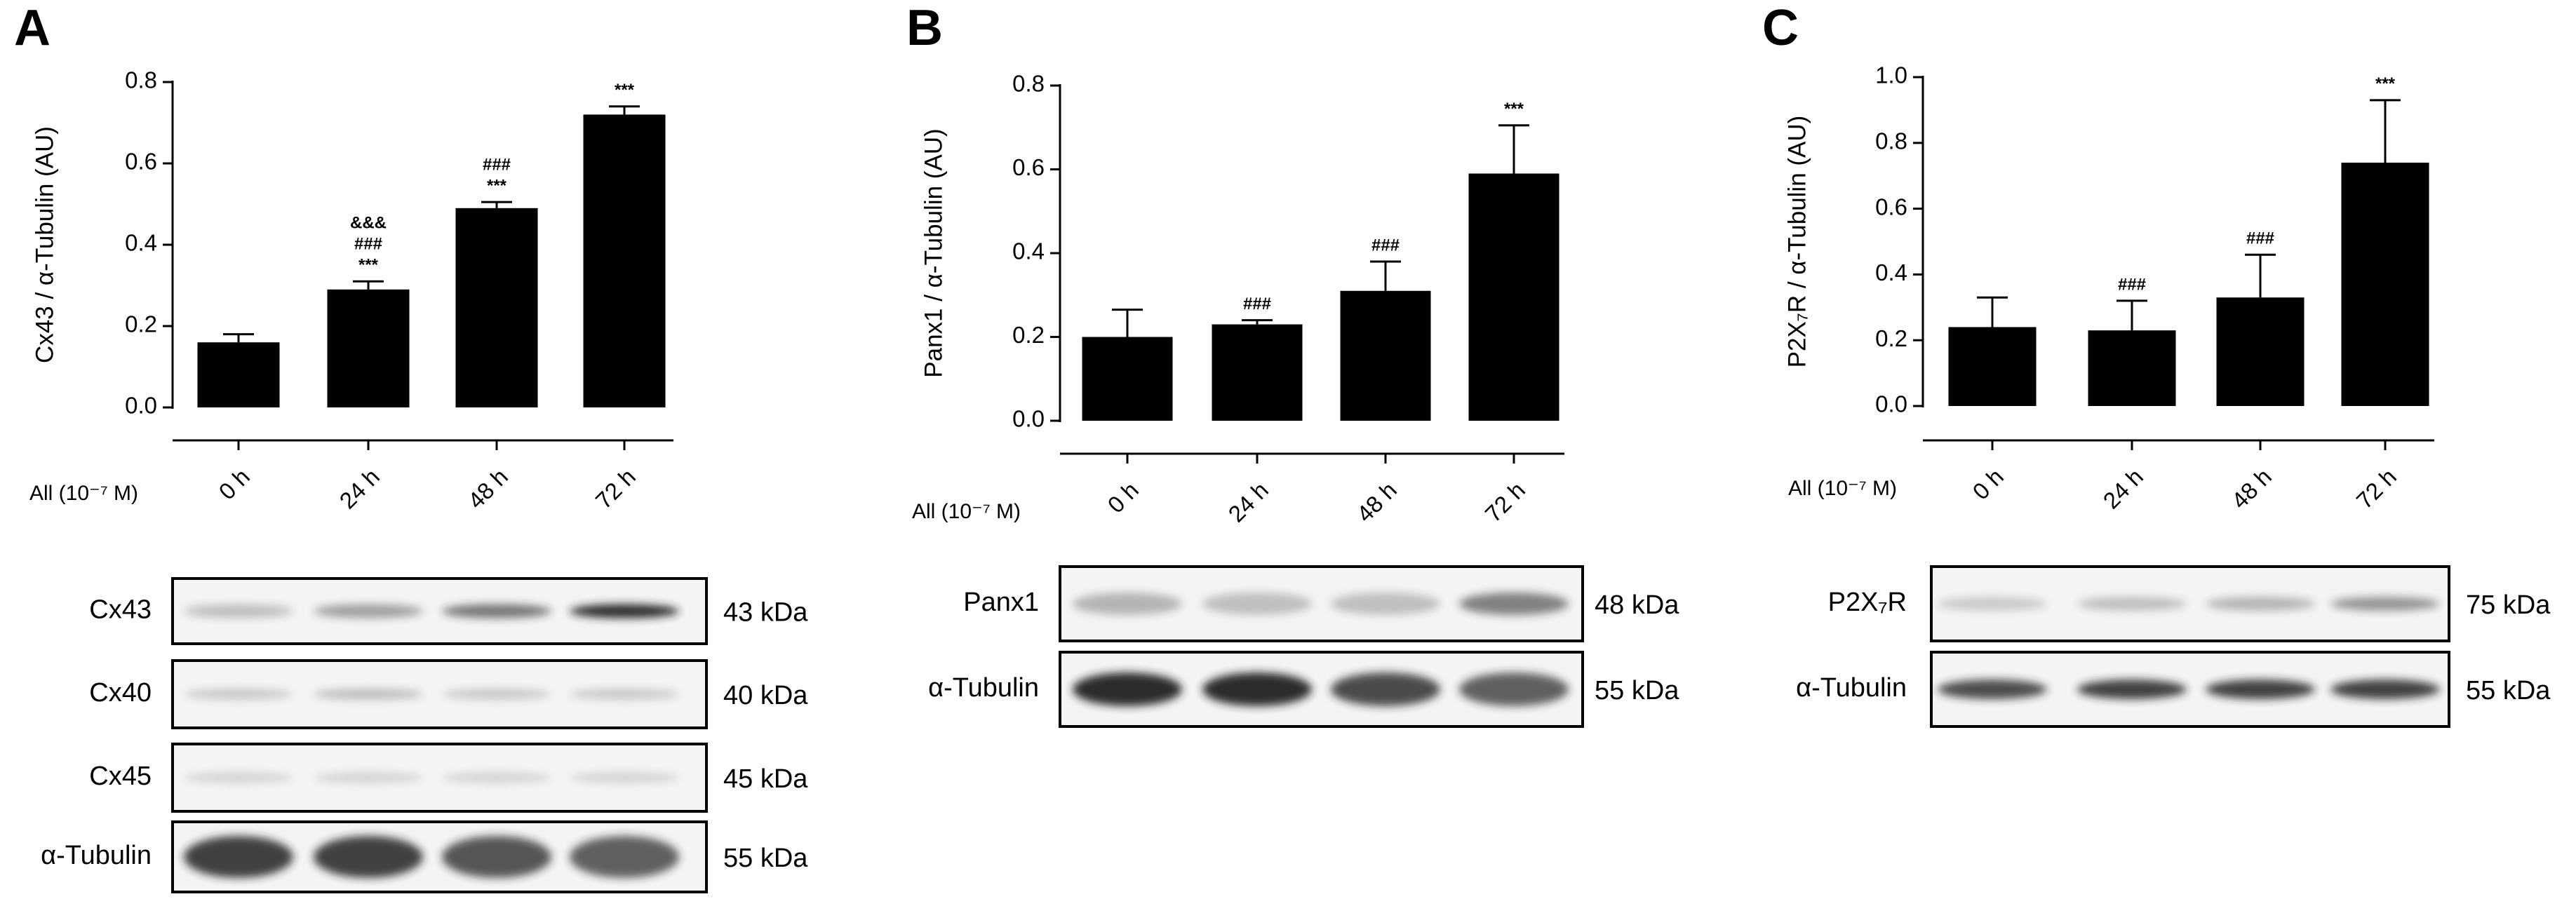  I want to click on y-tick-label: 0.6, so click(1028, 167).